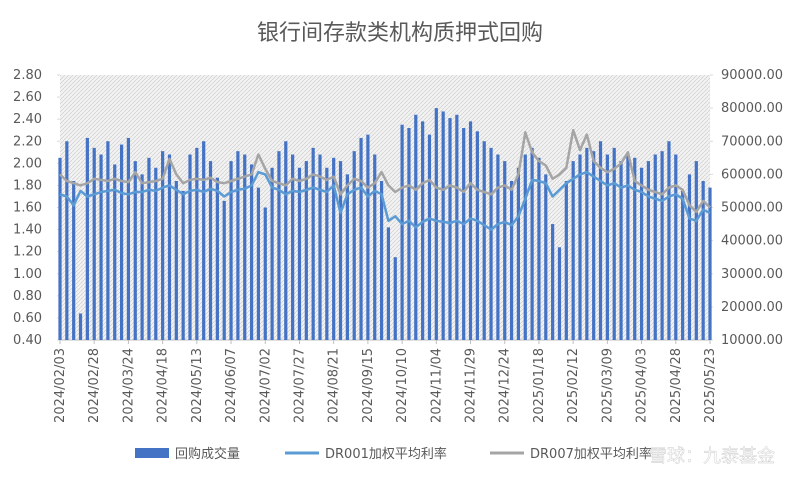 The image size is (800, 485). Describe the element at coordinates (752, 75) in the screenshot. I see `y2-tick-label: 90000.00` at that location.